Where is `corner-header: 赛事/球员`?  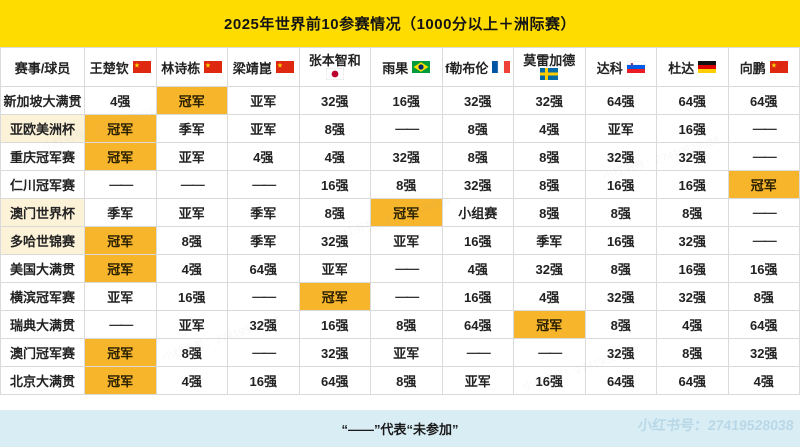
corner-header: 赛事/球员 is located at coordinates (42, 67).